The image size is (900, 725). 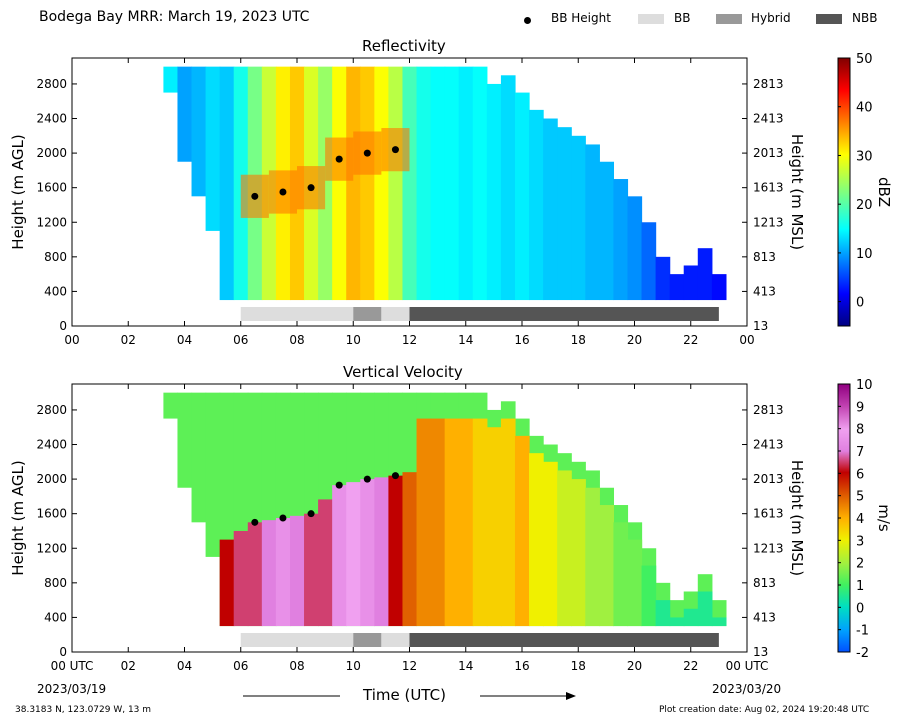 I want to click on y-tick-label: 2800, so click(x=51, y=84).